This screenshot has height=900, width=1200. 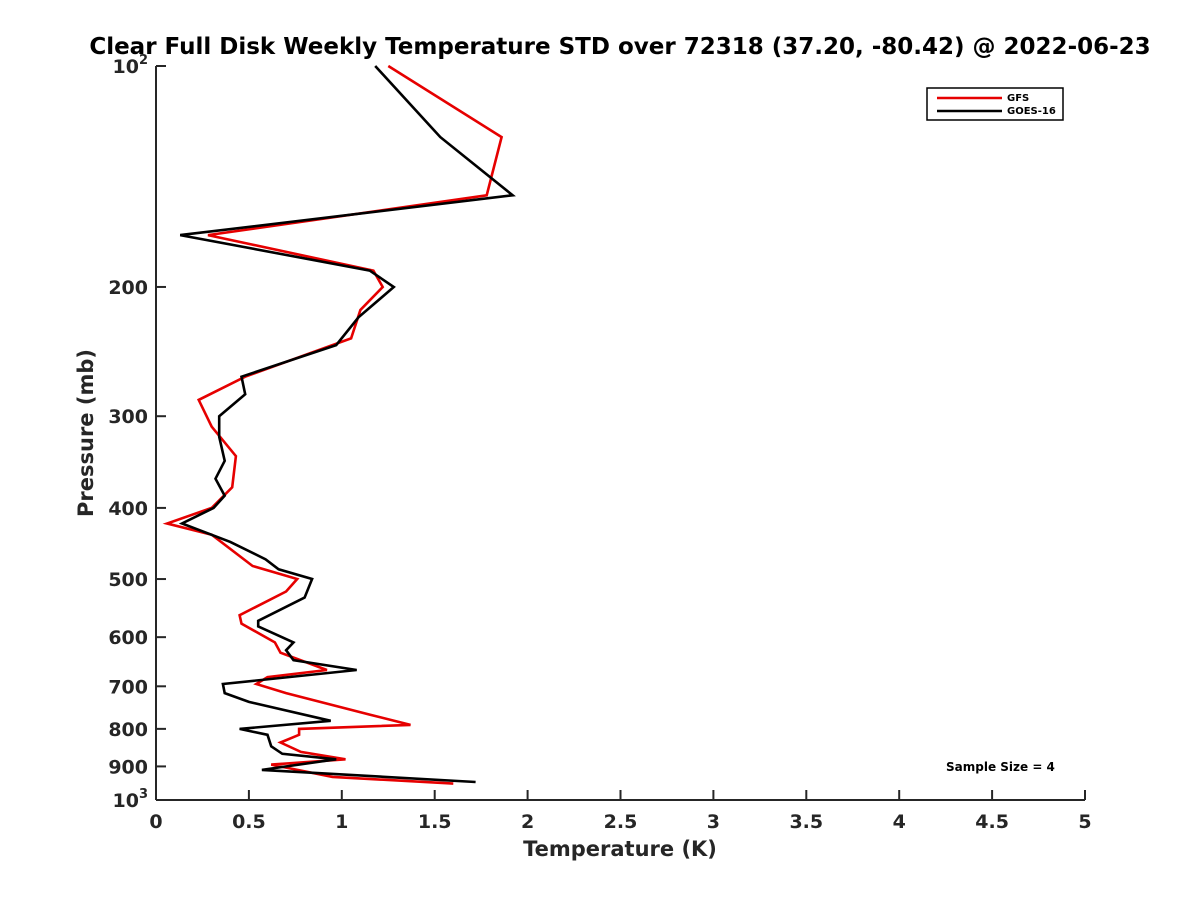 I want to click on y-tick-label: 900, so click(x=128, y=767).